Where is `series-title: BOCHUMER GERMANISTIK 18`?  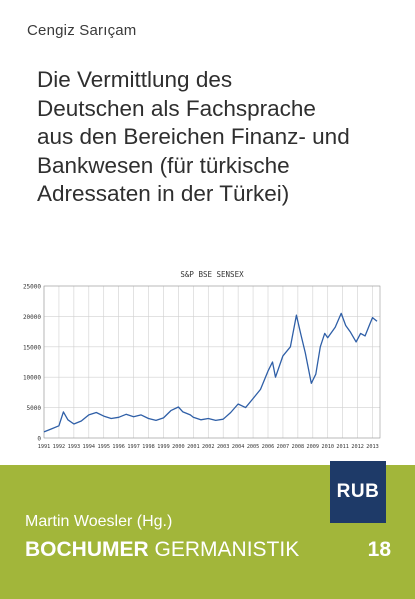 series-title: BOCHUMER GERMANISTIK 18 is located at coordinates (210, 550).